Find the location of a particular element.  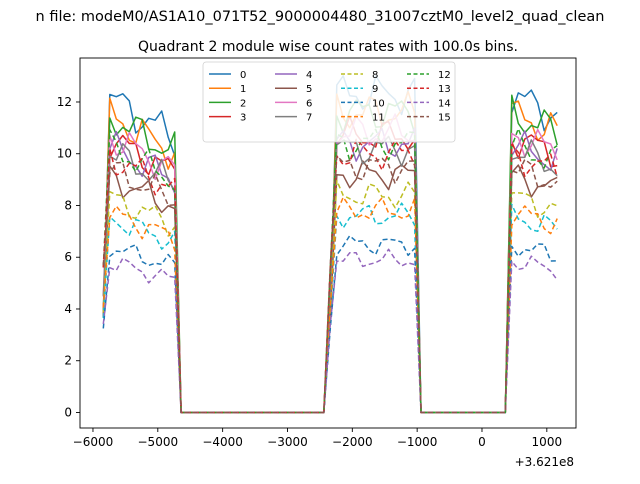

legend-label: 8 is located at coordinates (375, 75).